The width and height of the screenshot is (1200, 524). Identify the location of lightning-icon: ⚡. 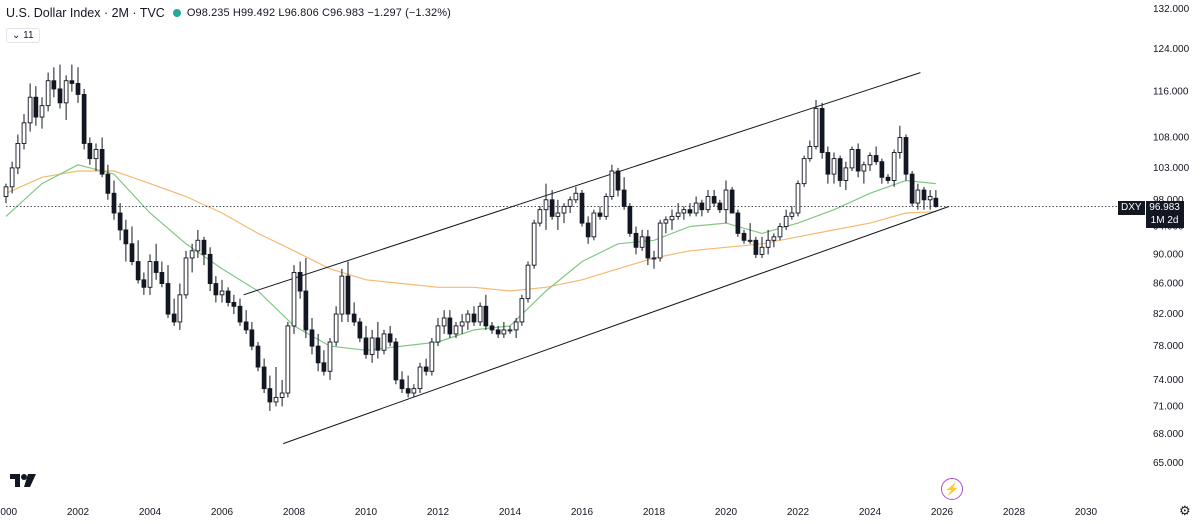
(952, 489).